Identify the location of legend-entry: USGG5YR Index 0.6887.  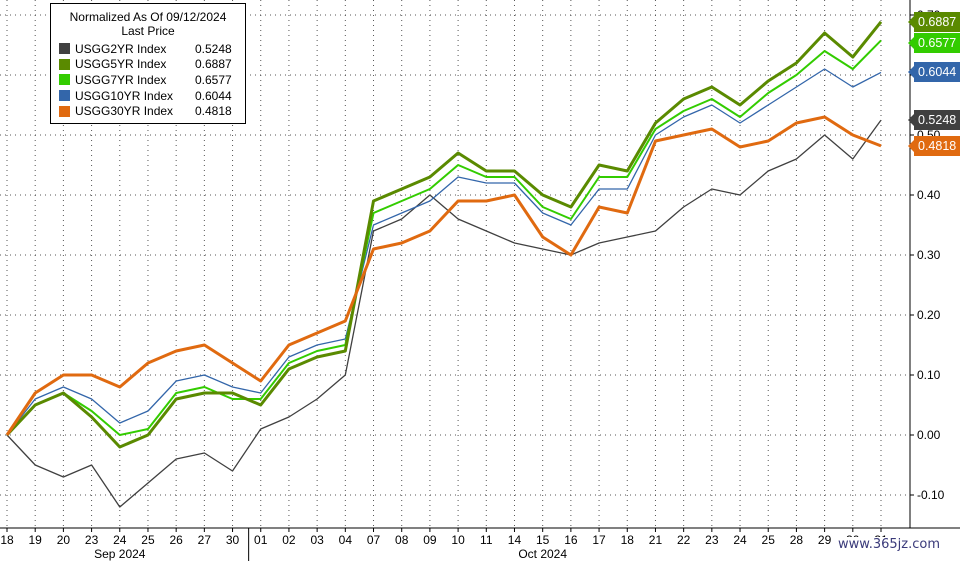
(148, 65).